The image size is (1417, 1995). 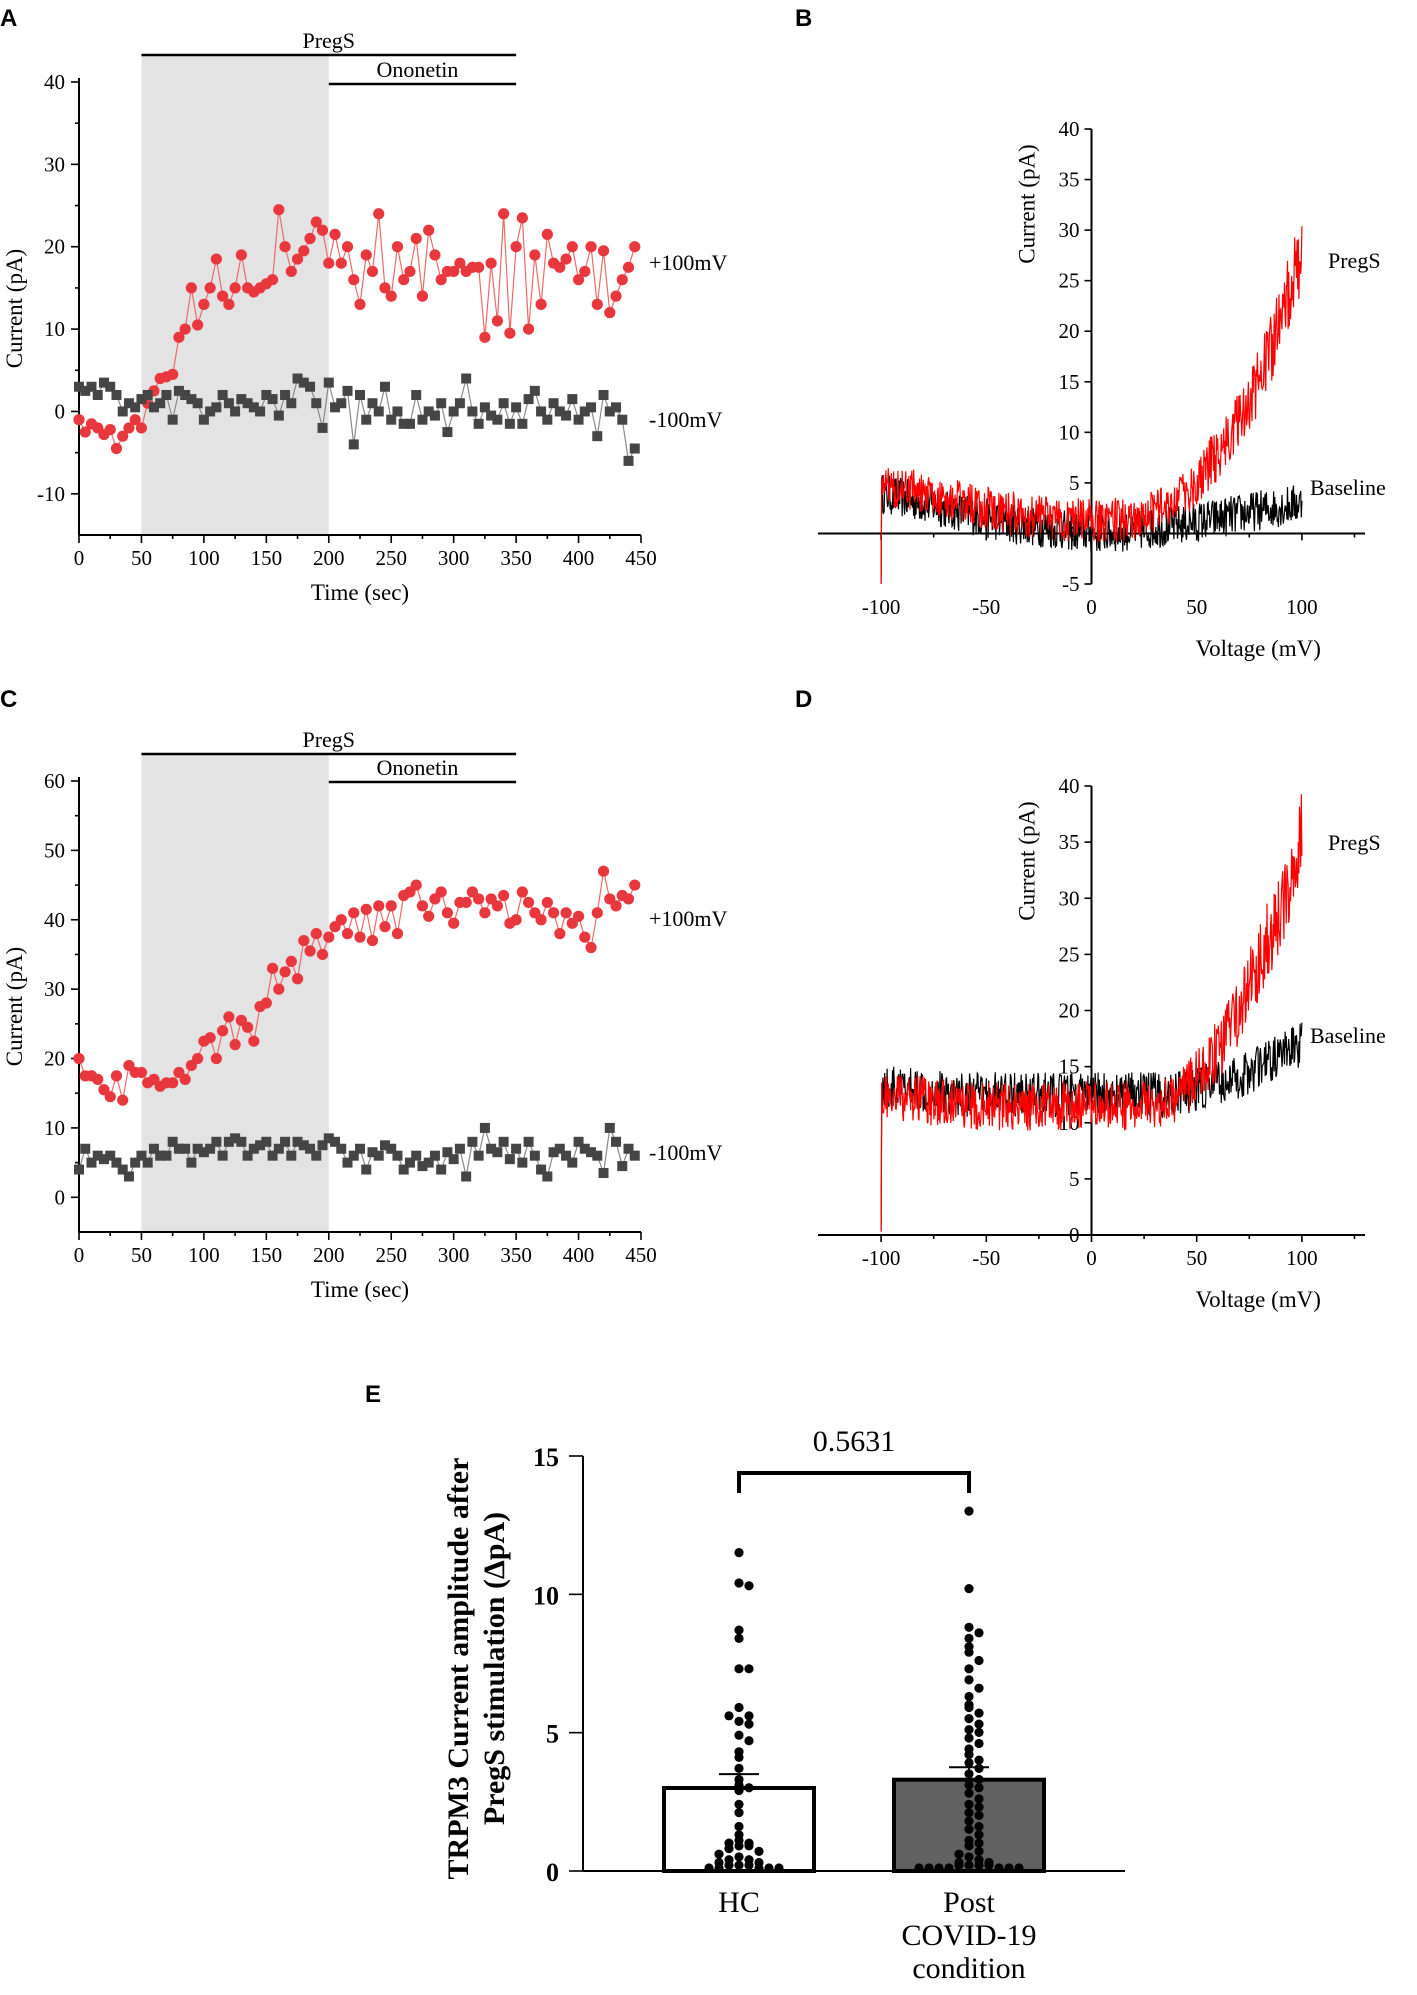 I want to click on y-tick-label: 20, so click(x=1069, y=331).